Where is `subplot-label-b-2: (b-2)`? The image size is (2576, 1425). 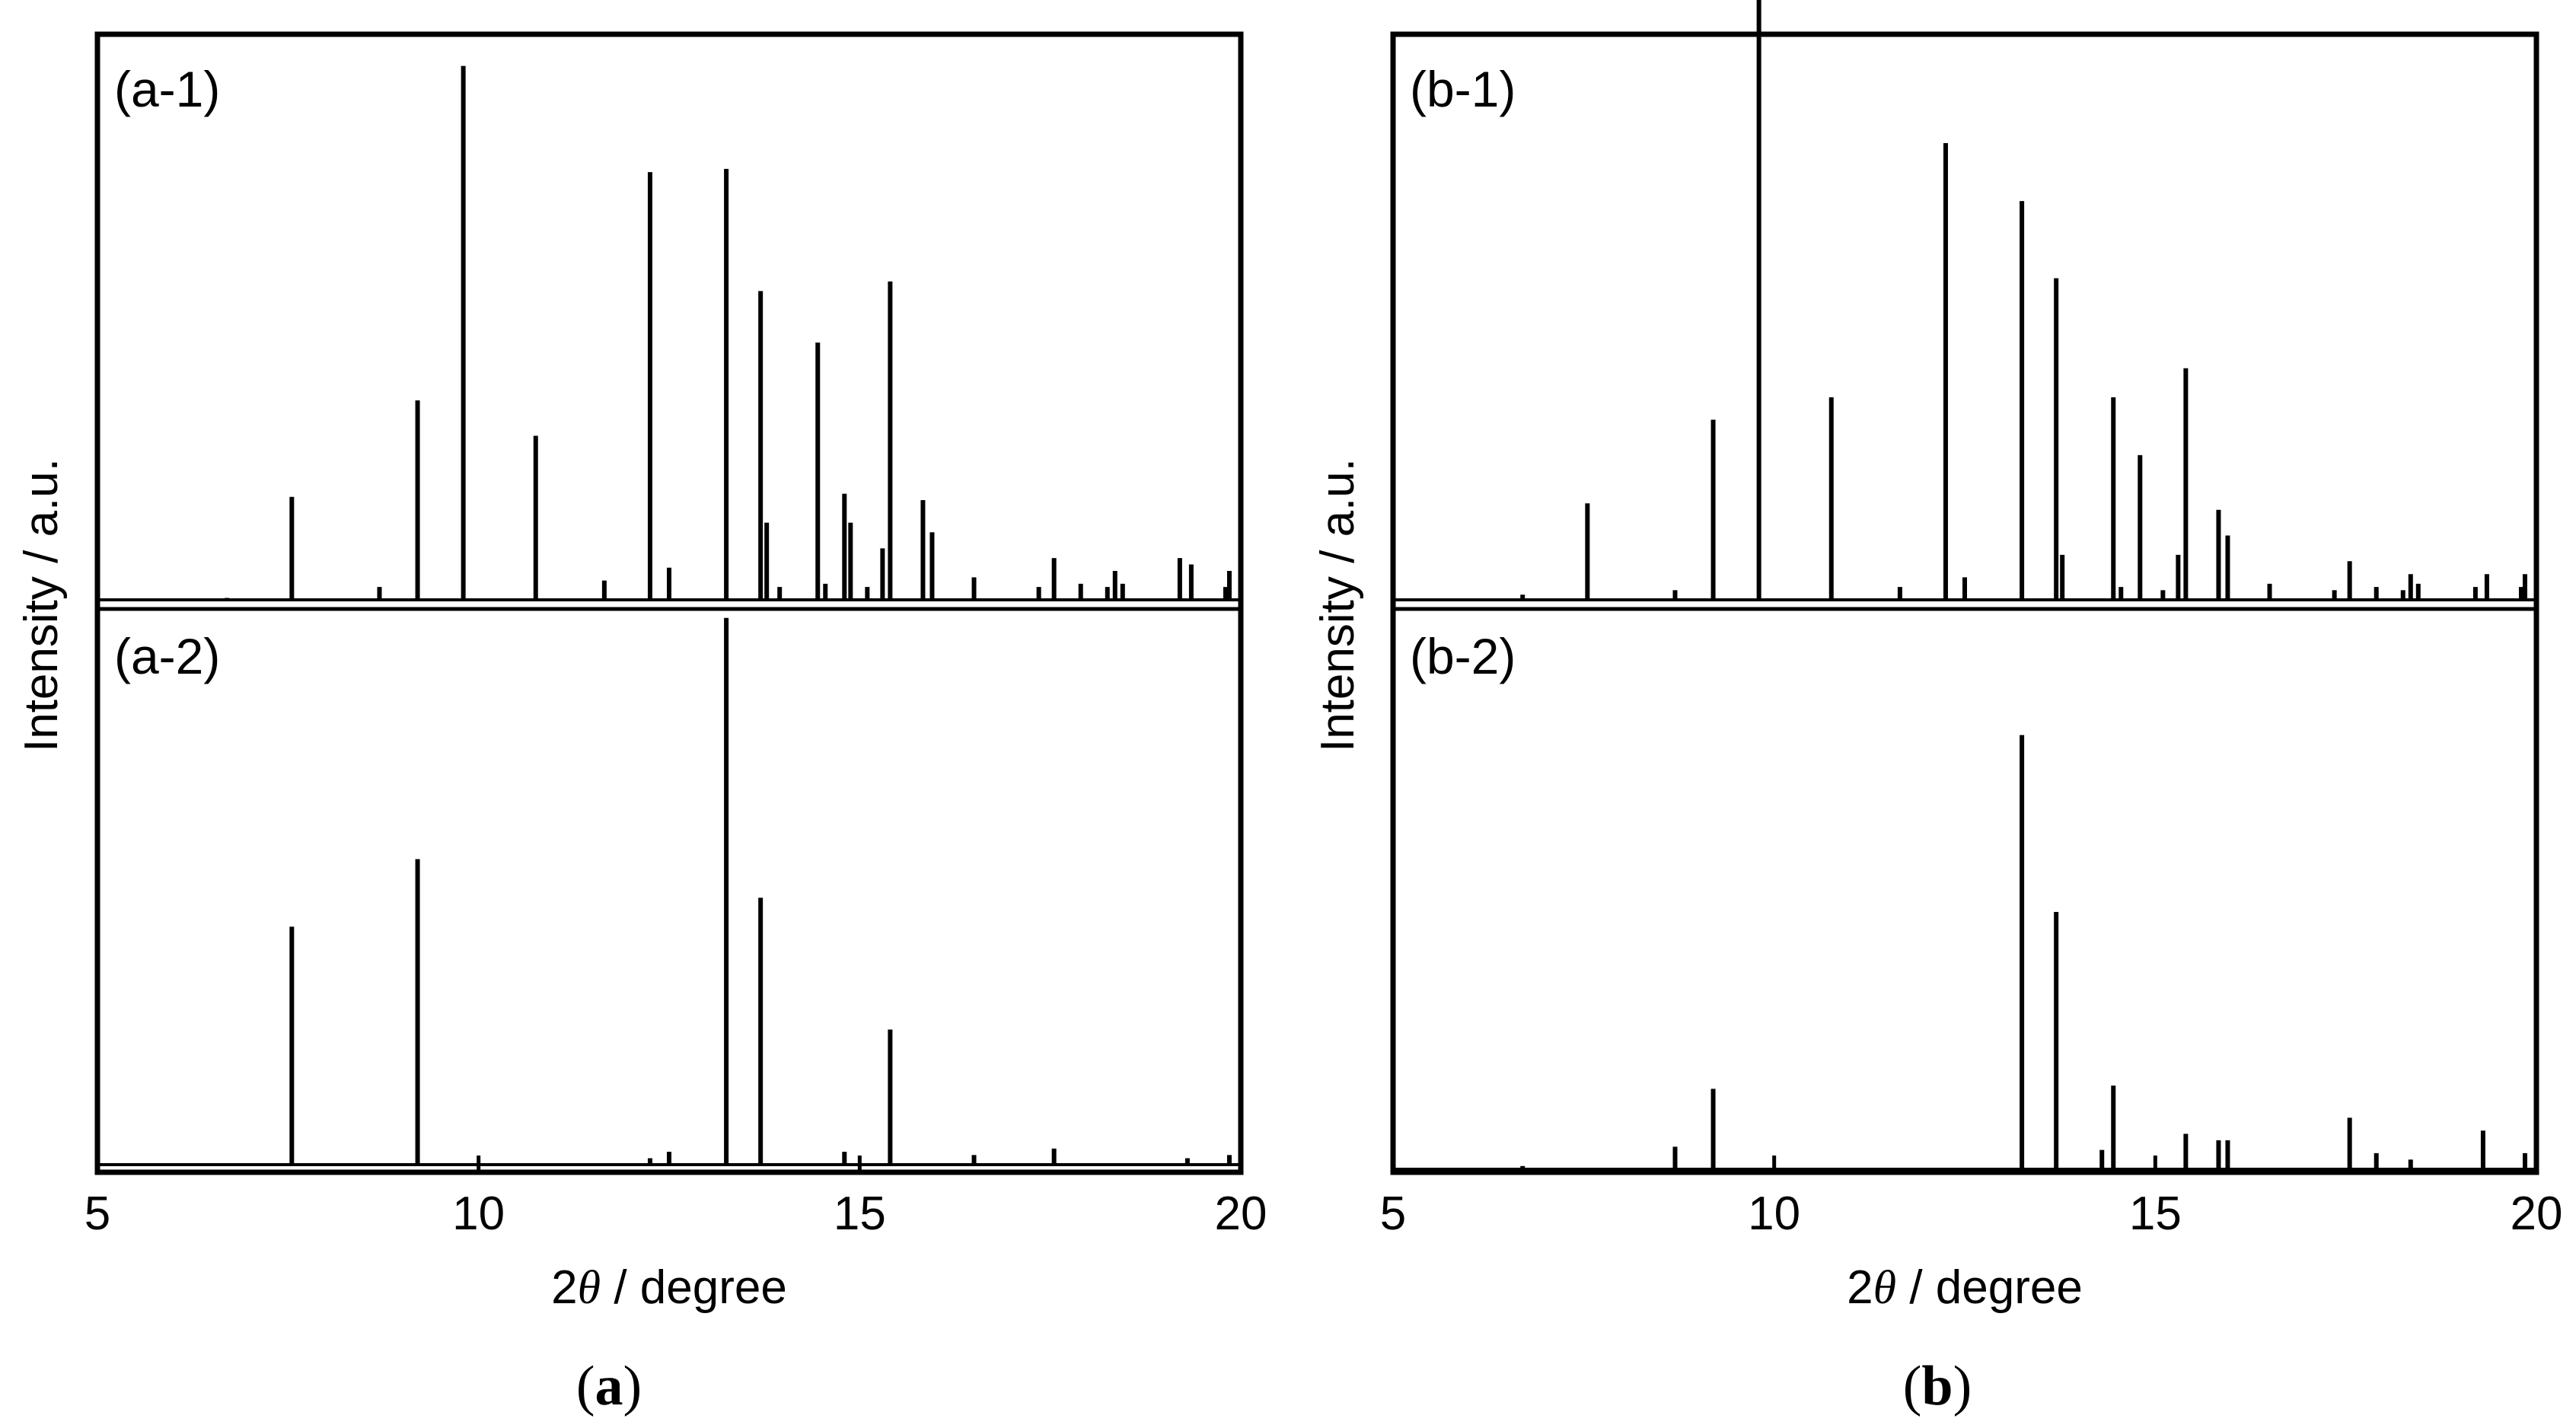
subplot-label-b-2: (b-2) is located at coordinates (1463, 656).